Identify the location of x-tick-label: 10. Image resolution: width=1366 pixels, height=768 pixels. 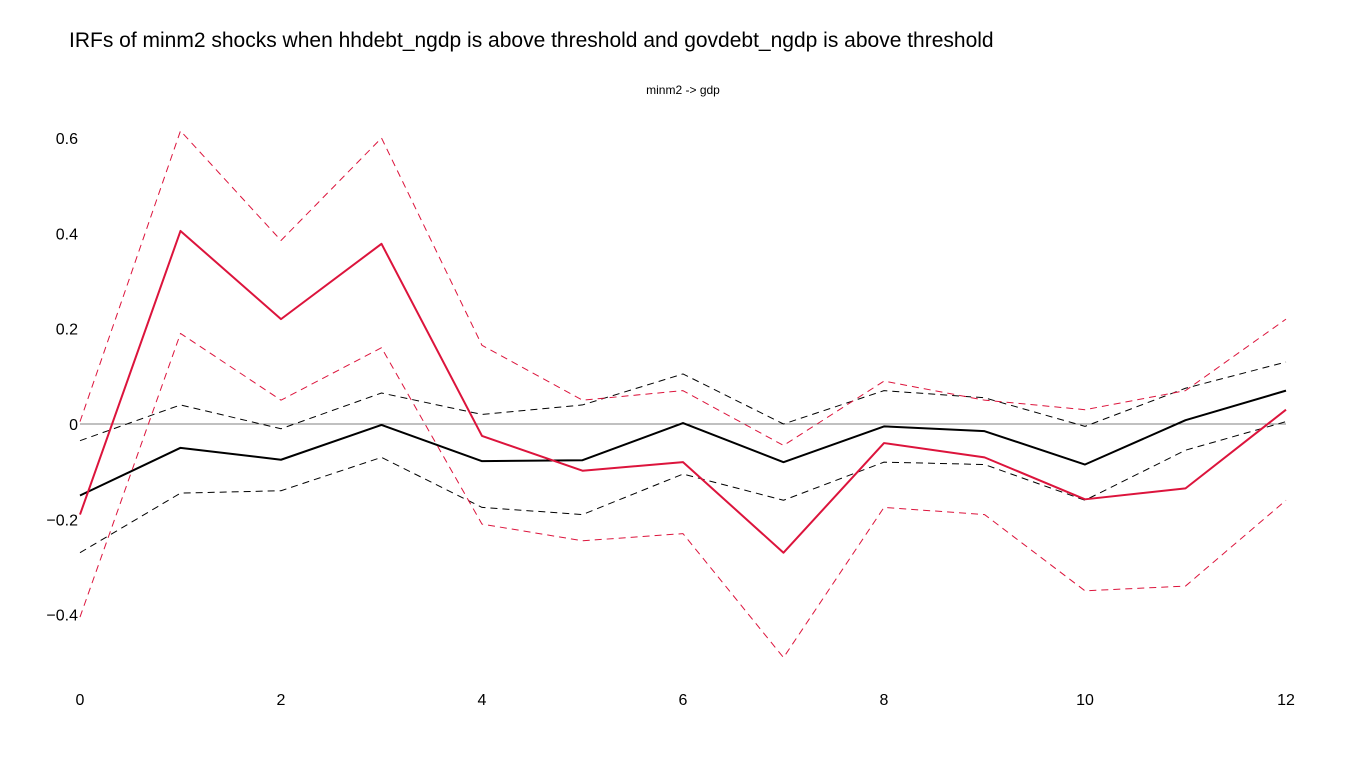
(1085, 700).